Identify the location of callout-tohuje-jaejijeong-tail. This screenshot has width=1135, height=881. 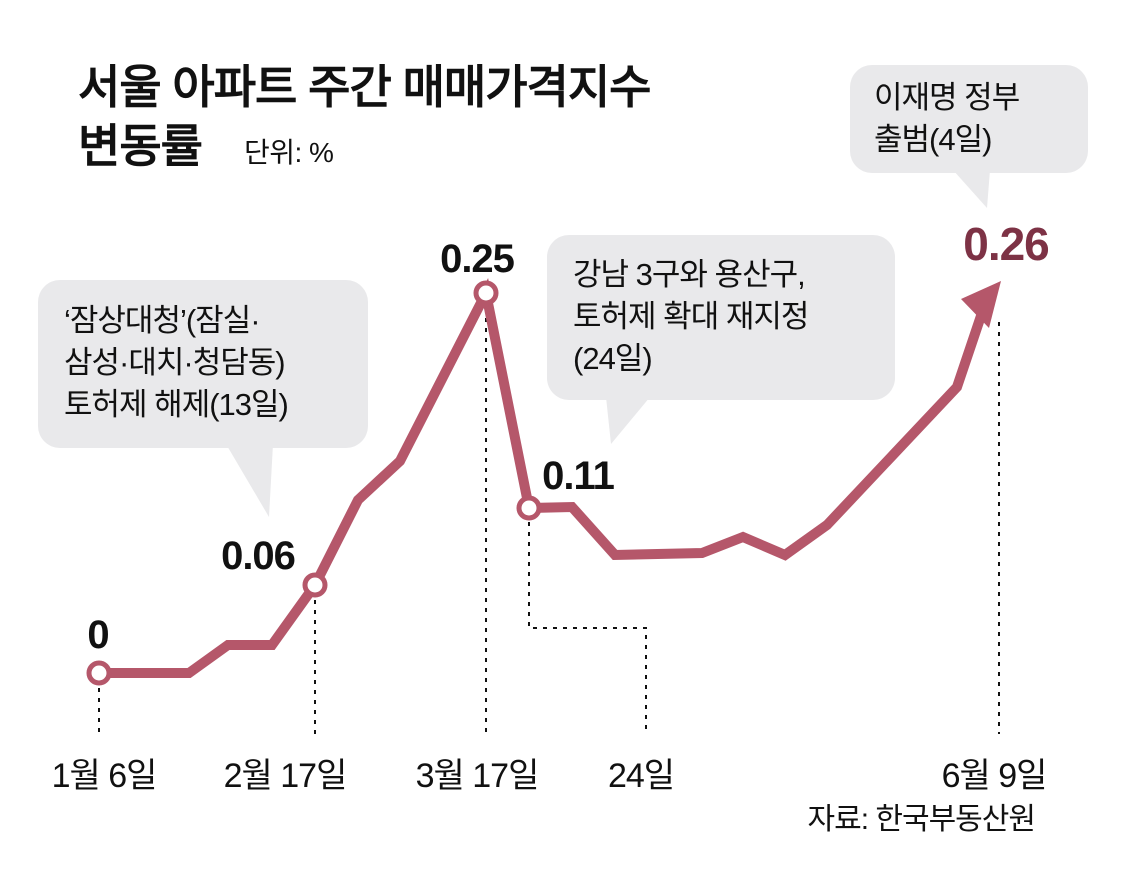
(628, 420).